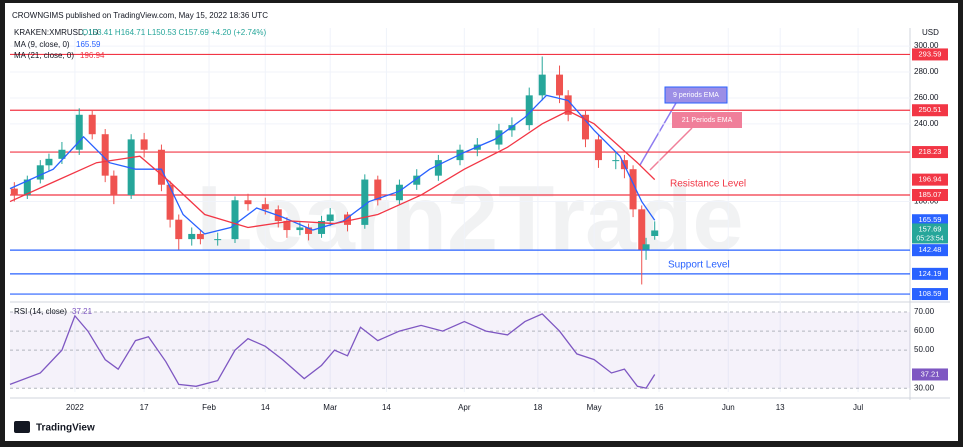 The height and width of the screenshot is (447, 963). Describe the element at coordinates (594, 407) in the screenshot. I see `x-tick-label: May` at that location.